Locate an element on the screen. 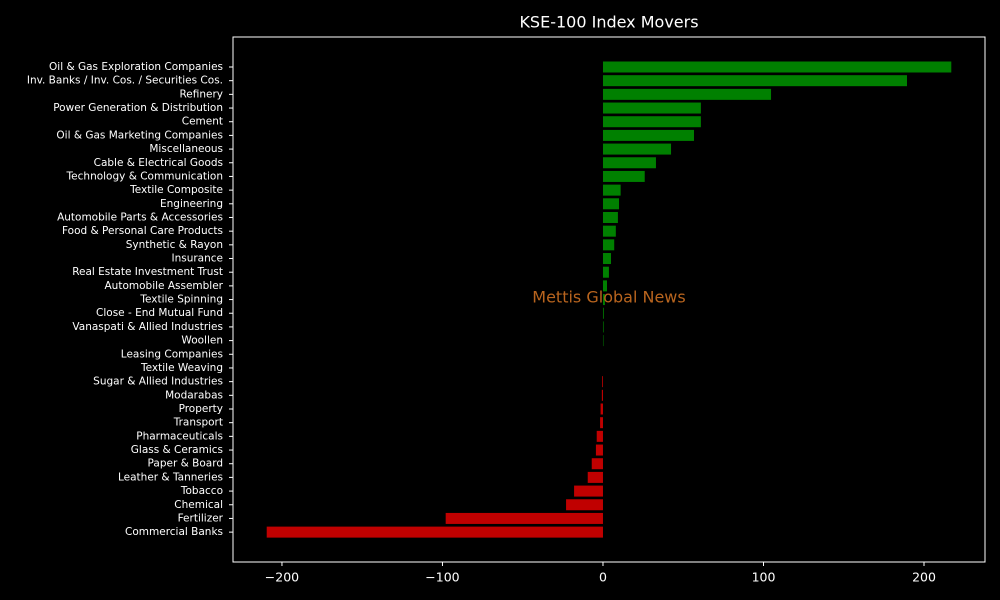 This screenshot has height=600, width=1000. y-tick-label: Automobile Parts & Accessories is located at coordinates (140, 217).